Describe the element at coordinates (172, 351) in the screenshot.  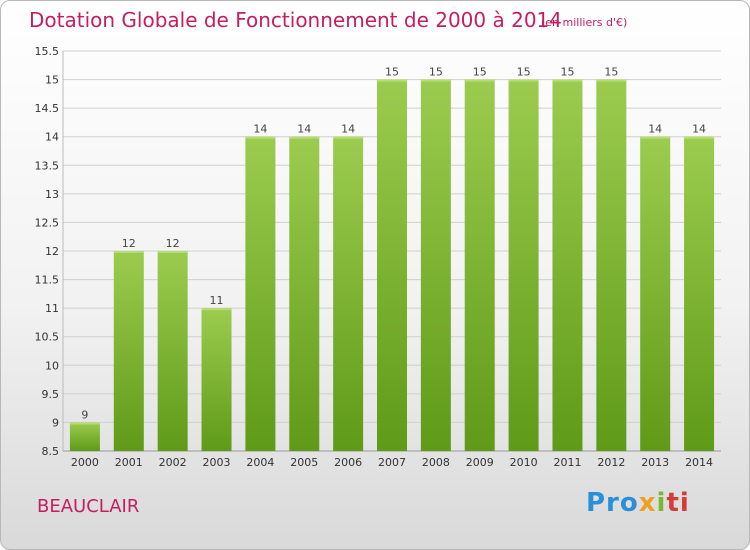
I see `bar-2002` at that location.